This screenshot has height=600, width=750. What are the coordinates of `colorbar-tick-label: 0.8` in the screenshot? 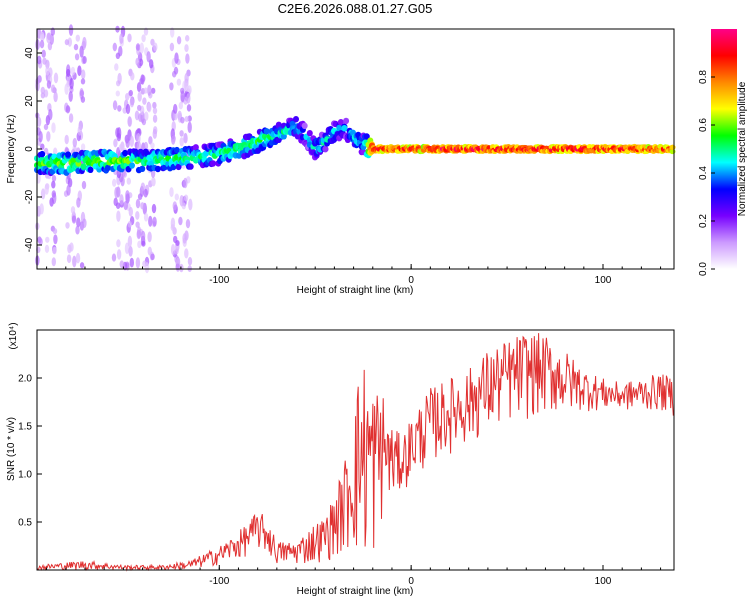 It's located at (703, 77).